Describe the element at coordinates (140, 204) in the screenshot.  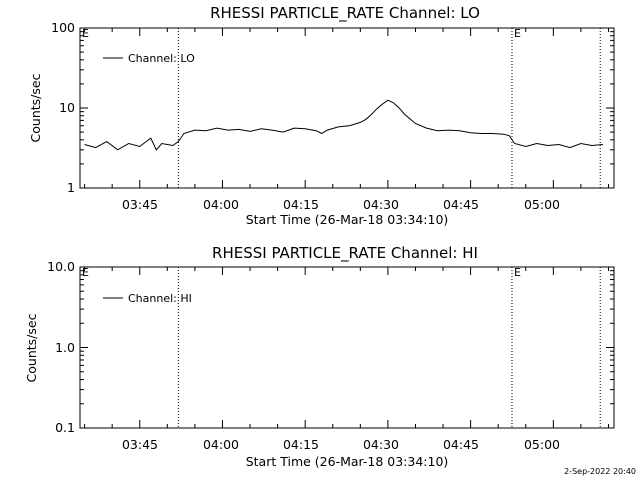
I see `panel-lo-xtick-label: 03:45` at that location.